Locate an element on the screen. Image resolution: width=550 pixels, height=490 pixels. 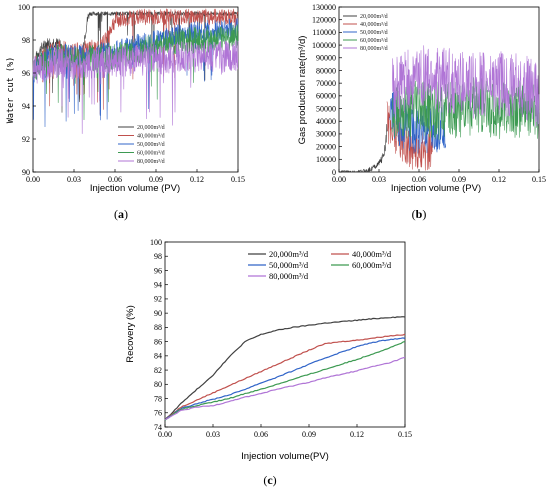
panel-c-x-tick-label: 0.00 is located at coordinates (165, 434).